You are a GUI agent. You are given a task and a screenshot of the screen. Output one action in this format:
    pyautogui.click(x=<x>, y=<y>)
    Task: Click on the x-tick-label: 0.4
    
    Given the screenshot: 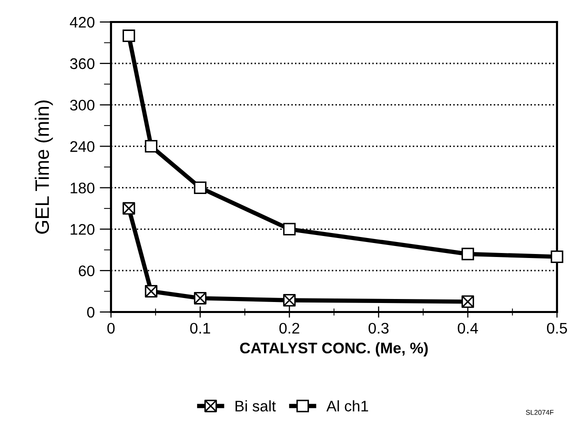 What is the action you would take?
    pyautogui.click(x=468, y=328)
    